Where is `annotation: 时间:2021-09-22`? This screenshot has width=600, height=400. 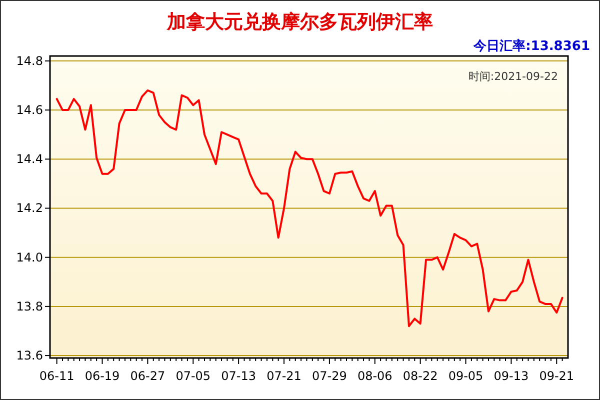 annotation: 时间:2021-09-22 is located at coordinates (513, 76).